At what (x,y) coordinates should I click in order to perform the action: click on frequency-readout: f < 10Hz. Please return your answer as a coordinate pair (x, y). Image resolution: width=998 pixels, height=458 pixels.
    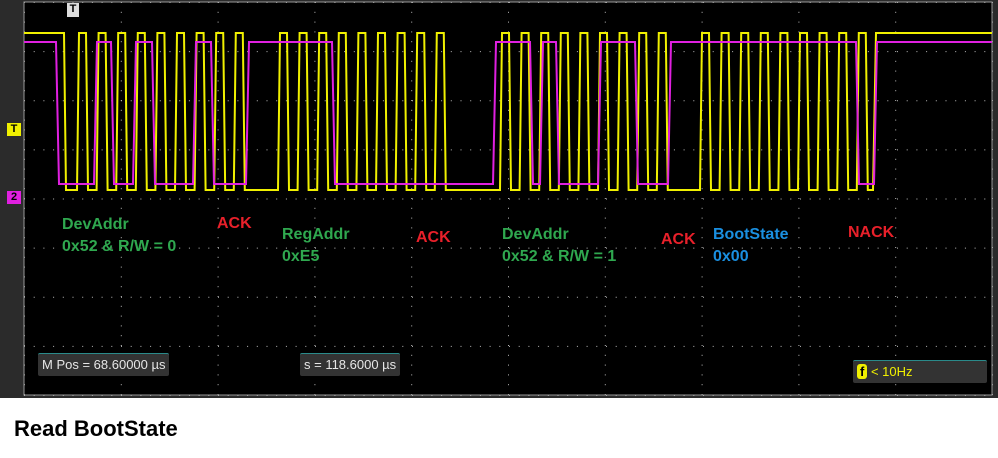
    Looking at the image, I should click on (920, 371).